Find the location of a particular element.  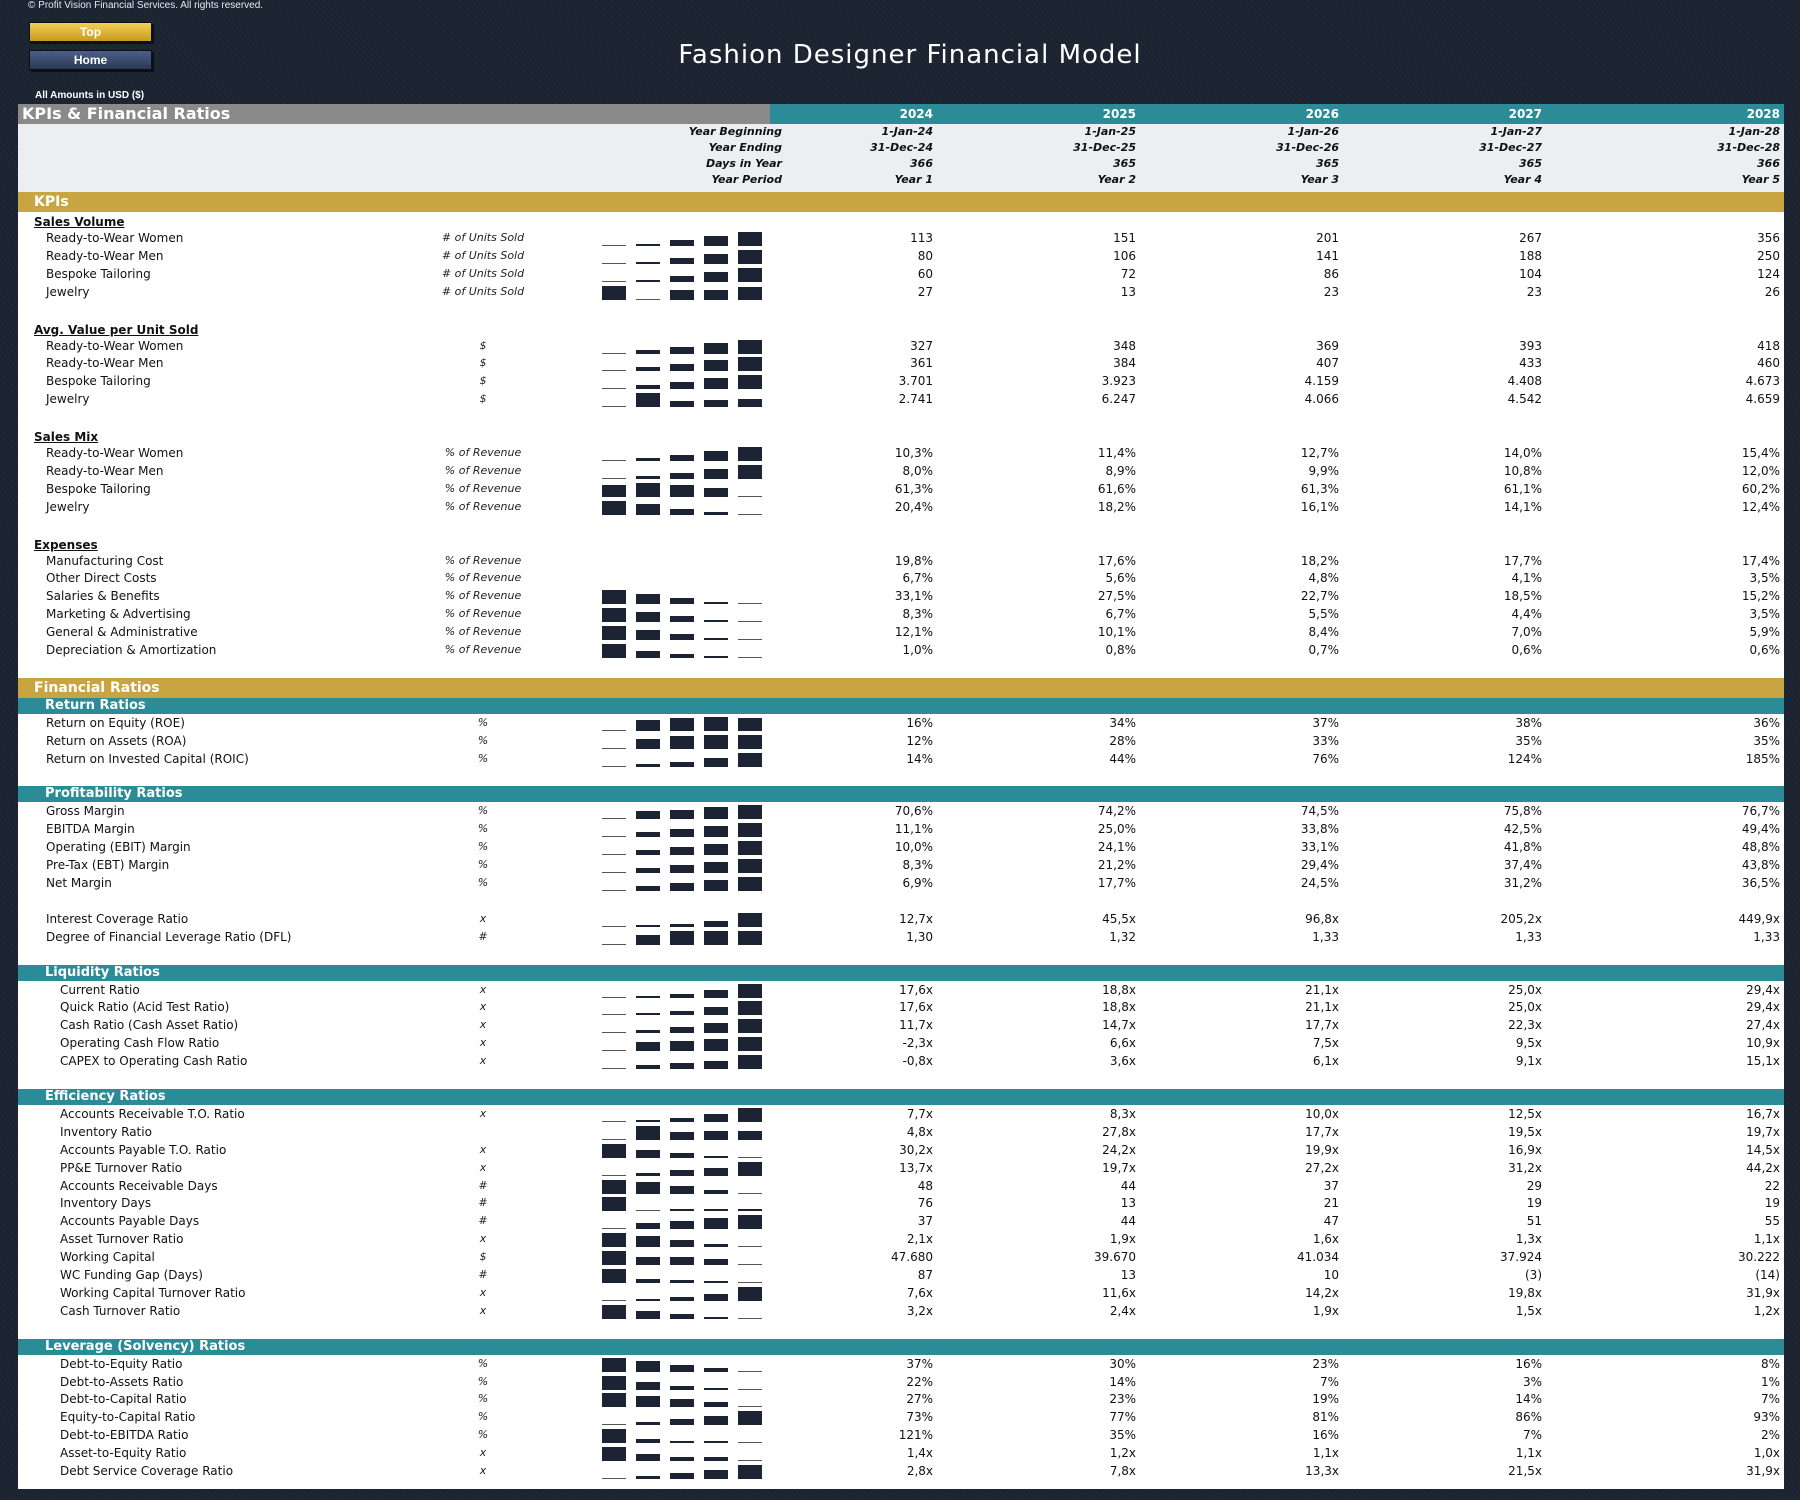

home-button: Home is located at coordinates (90, 60).